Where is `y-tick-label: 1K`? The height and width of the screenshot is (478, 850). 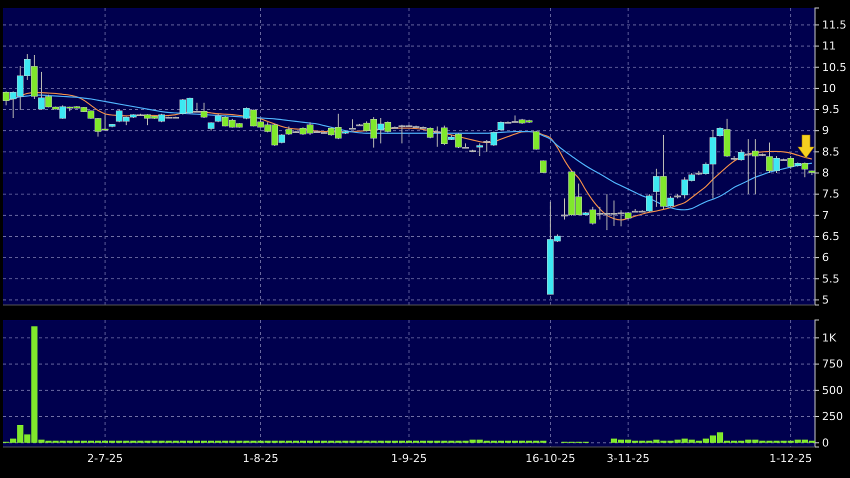 y-tick-label: 1K is located at coordinates (829, 337).